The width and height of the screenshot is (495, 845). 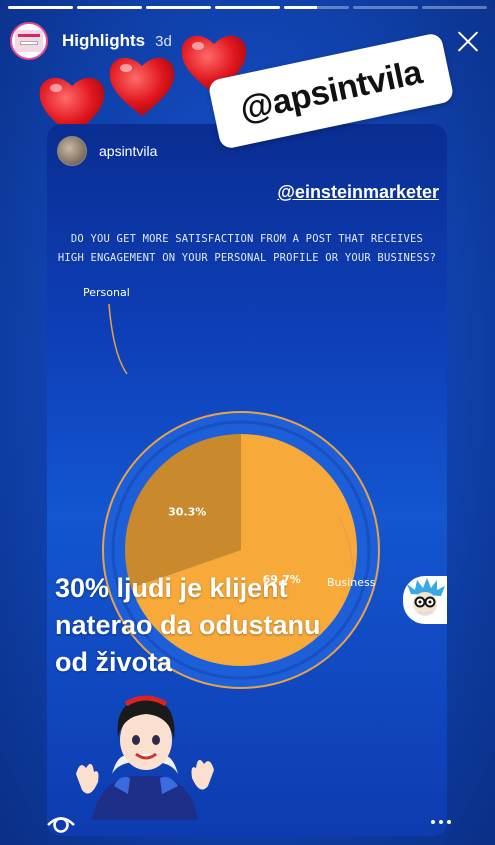 What do you see at coordinates (61, 823) in the screenshot?
I see `eye-icon` at bounding box center [61, 823].